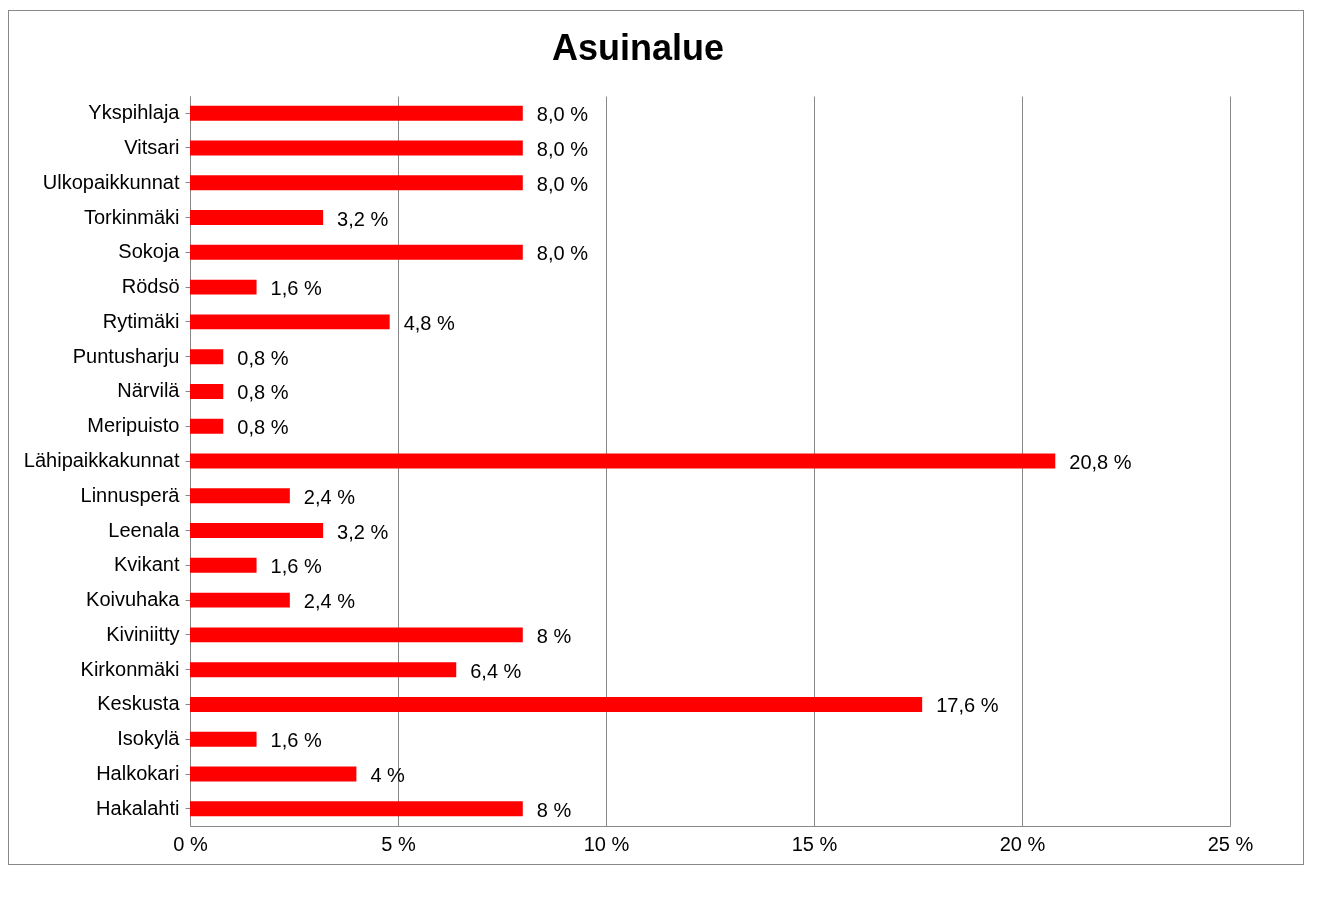 The image size is (1320, 904). What do you see at coordinates (131, 216) in the screenshot?
I see `y-tick-label: Torkinmäki` at bounding box center [131, 216].